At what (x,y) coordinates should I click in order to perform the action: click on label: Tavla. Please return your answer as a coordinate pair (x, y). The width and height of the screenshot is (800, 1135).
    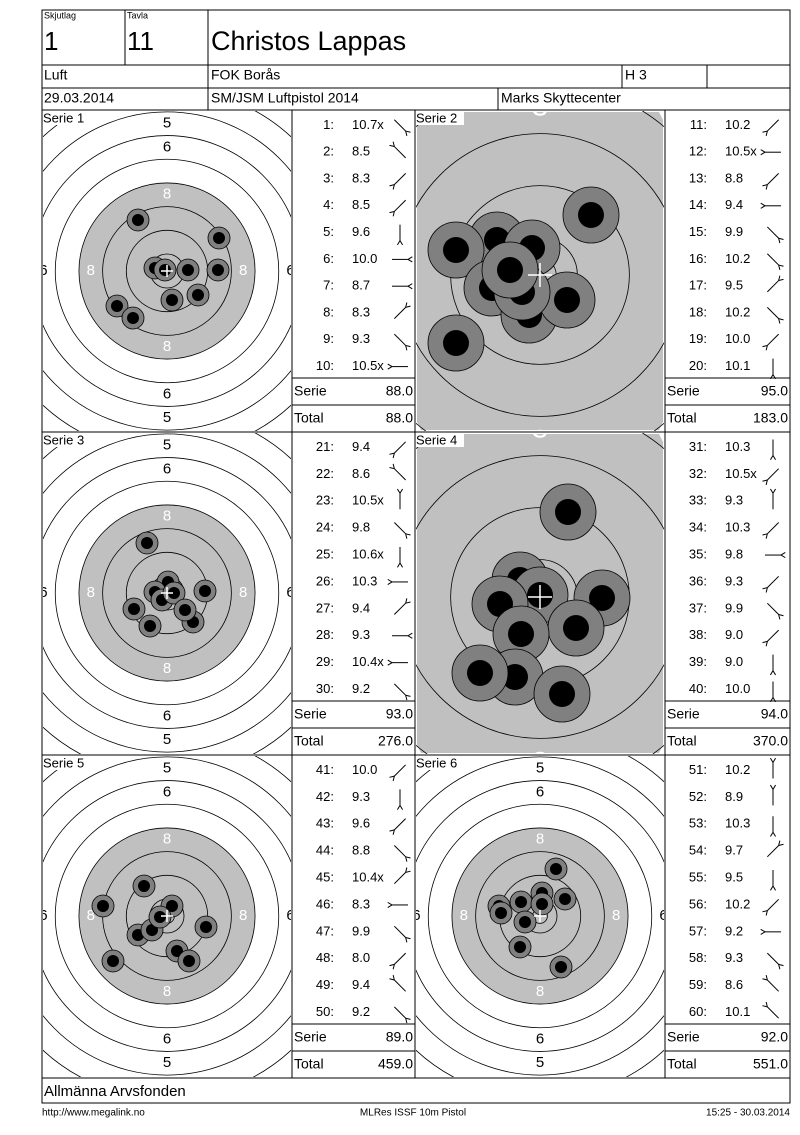
    Looking at the image, I should click on (137, 15).